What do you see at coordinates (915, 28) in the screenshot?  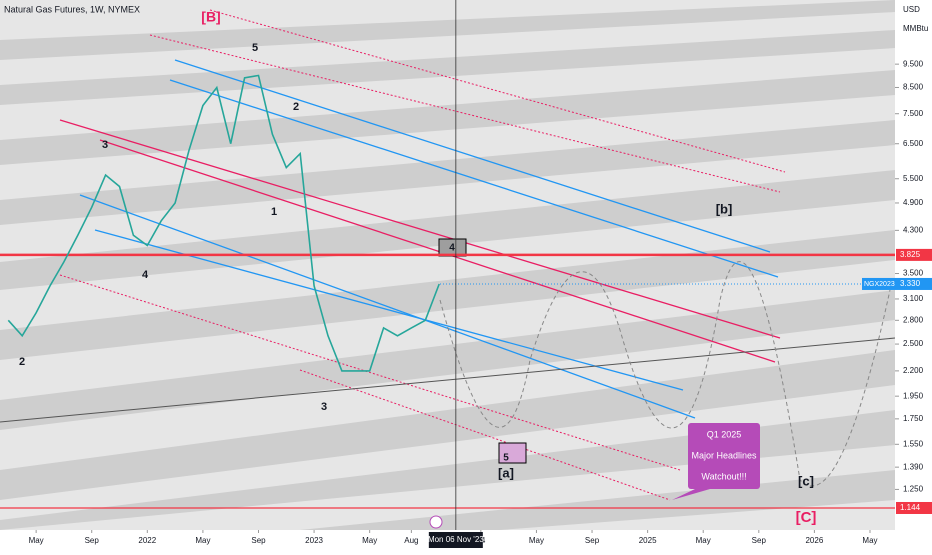 I see `axis-unit: MMBtu` at bounding box center [915, 28].